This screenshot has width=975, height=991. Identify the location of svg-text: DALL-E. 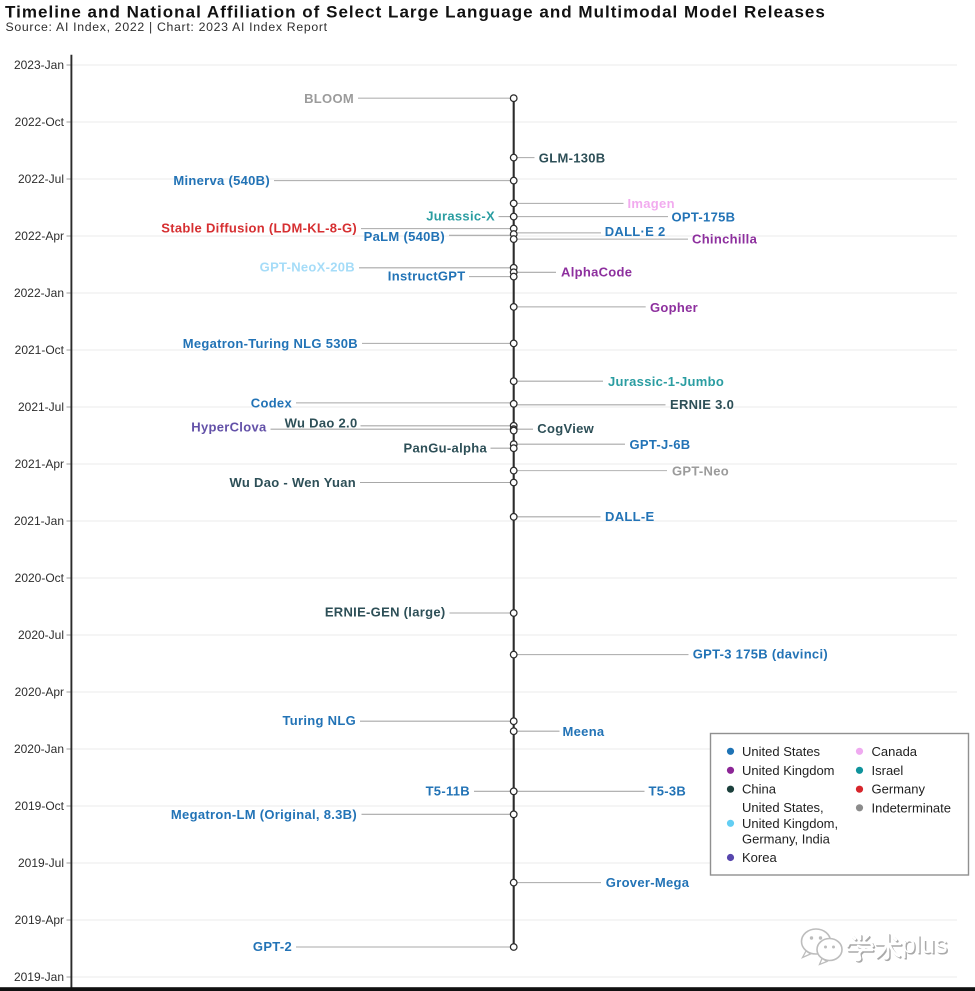
(629, 516).